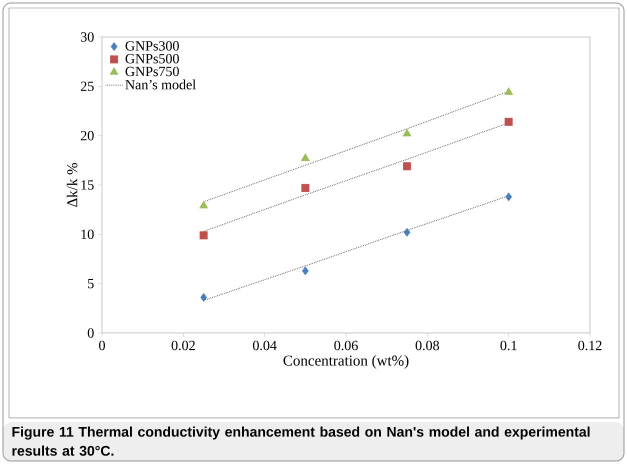 This screenshot has height=464, width=627. What do you see at coordinates (508, 345) in the screenshot?
I see `x-tick-label: 0.1` at bounding box center [508, 345].